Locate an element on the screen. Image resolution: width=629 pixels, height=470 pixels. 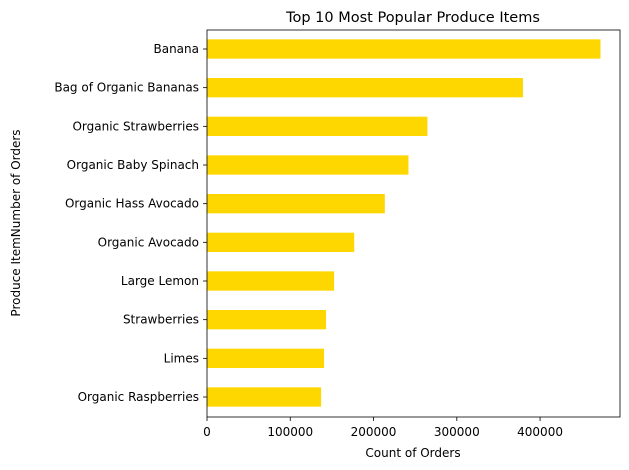
y-tick-label: Organic Hass Avocado is located at coordinates (132, 204).